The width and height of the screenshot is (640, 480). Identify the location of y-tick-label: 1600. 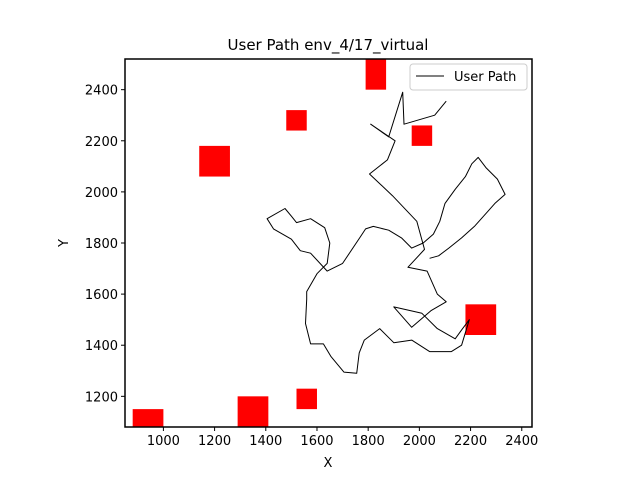
(101, 295).